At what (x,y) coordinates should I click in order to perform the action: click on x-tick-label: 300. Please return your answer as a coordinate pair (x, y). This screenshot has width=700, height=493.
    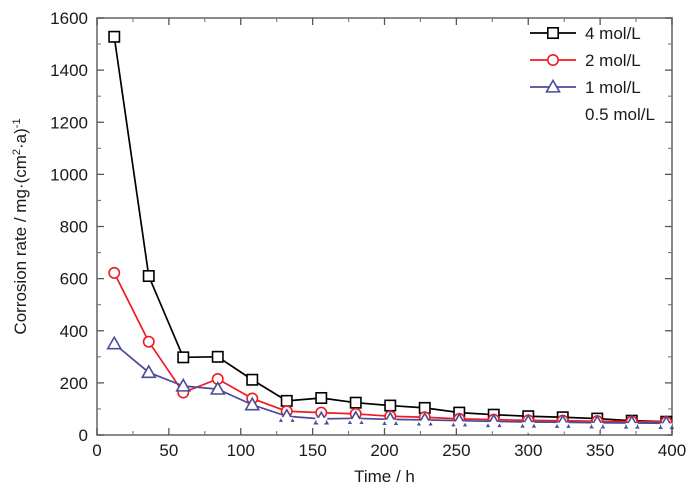
    Looking at the image, I should click on (528, 450).